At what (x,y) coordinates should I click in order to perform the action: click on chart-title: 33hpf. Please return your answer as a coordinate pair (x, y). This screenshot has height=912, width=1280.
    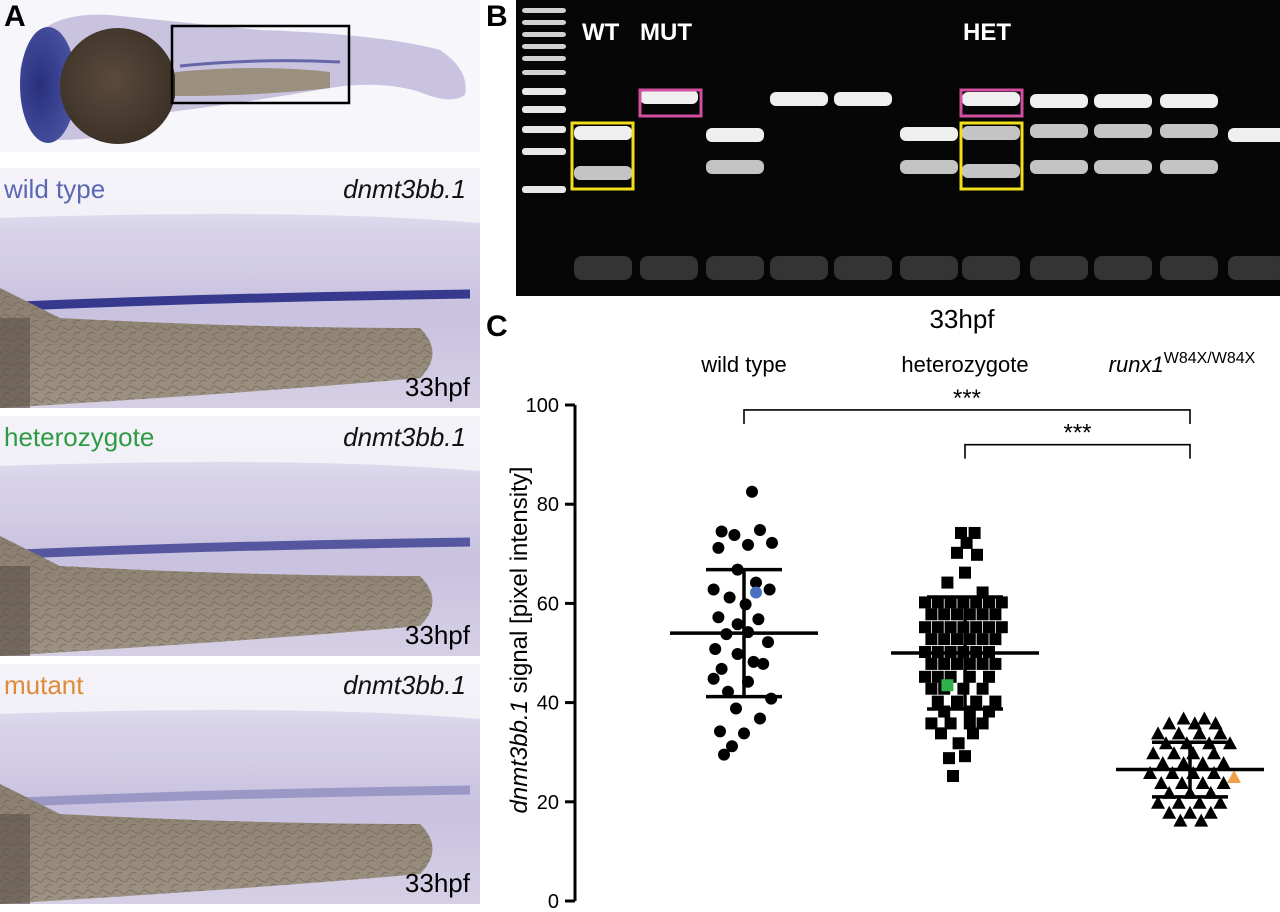
    Looking at the image, I should click on (962, 319).